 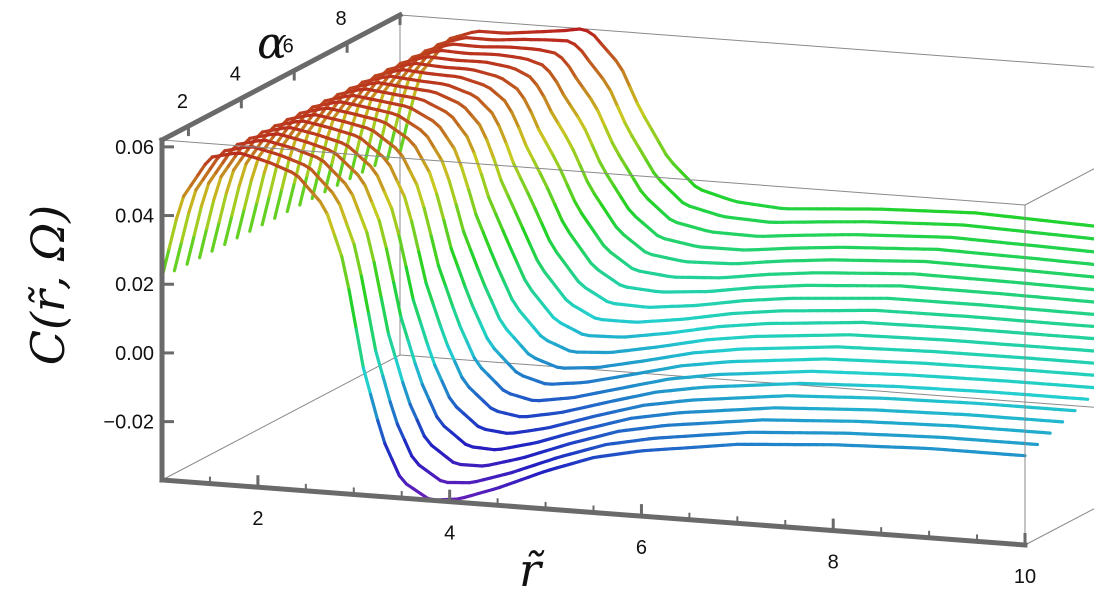 What do you see at coordinates (641, 548) in the screenshot?
I see `x-tick-label: 6` at bounding box center [641, 548].